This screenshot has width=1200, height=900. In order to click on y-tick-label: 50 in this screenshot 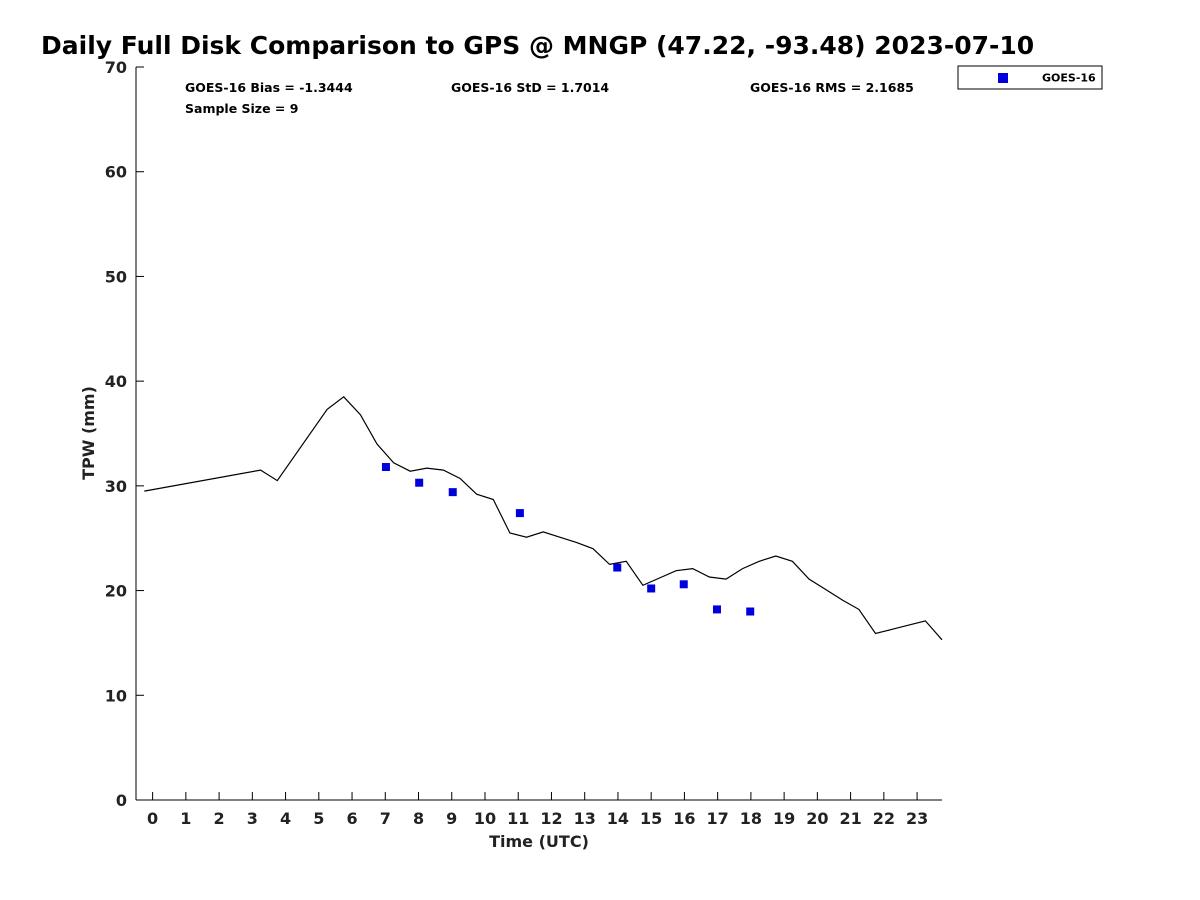, I will do `click(116, 276)`.